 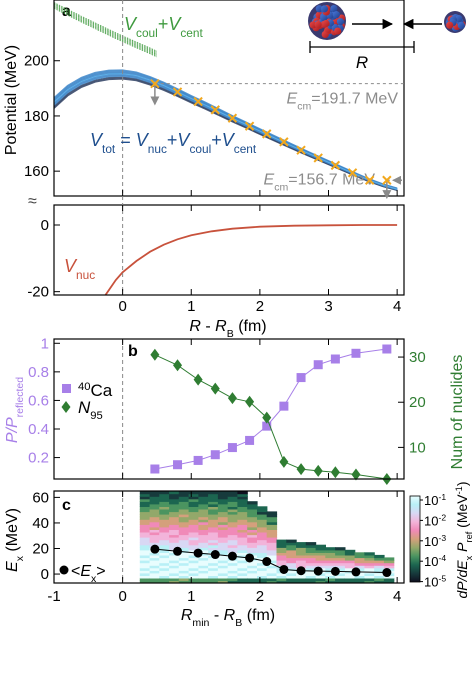 I want to click on energy-label-part: =156.7 MeV, so click(x=331, y=179).